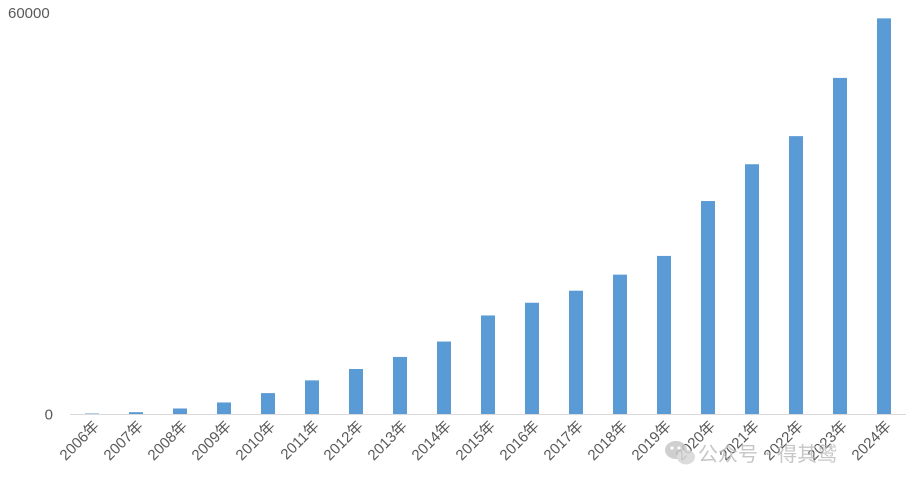 This screenshot has width=916, height=490. I want to click on x-tick-label: 2014年, so click(432, 441).